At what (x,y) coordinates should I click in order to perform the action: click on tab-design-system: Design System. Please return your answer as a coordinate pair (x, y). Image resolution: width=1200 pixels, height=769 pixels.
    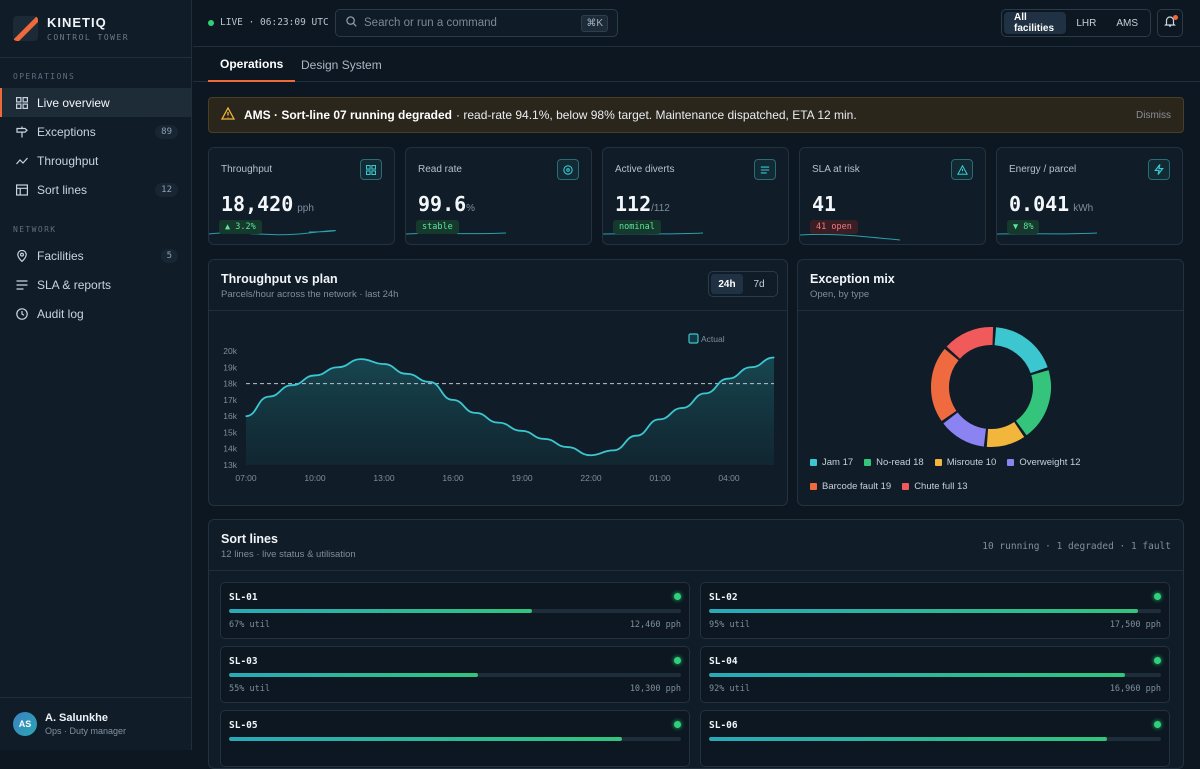
    Looking at the image, I should click on (341, 64).